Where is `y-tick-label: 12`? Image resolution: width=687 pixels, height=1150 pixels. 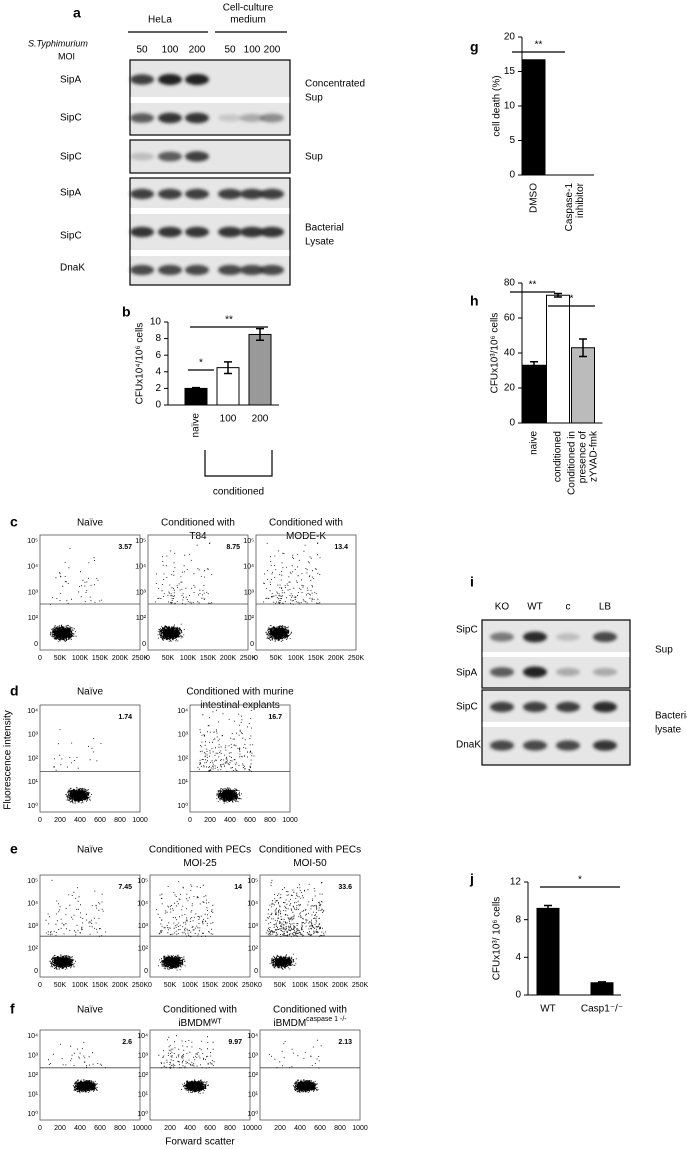
y-tick-label: 12 is located at coordinates (516, 882).